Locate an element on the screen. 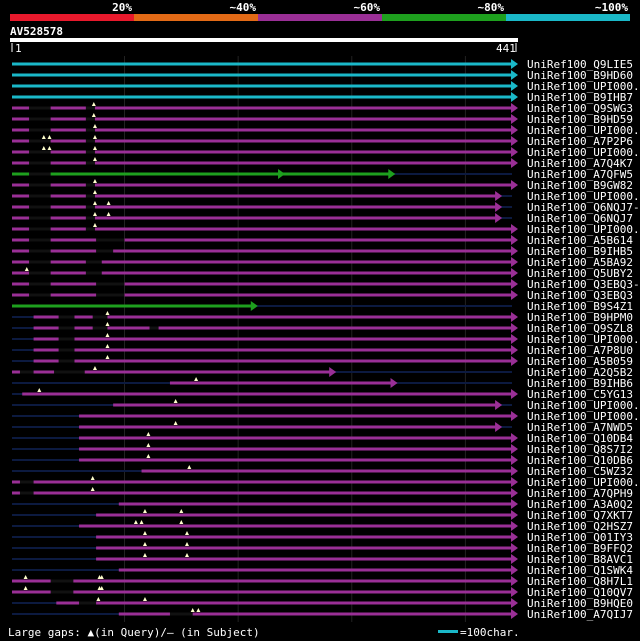 The height and width of the screenshot is (641, 640). hit-row: UniRef100_Q6NQJ7-2 is located at coordinates (326, 207).